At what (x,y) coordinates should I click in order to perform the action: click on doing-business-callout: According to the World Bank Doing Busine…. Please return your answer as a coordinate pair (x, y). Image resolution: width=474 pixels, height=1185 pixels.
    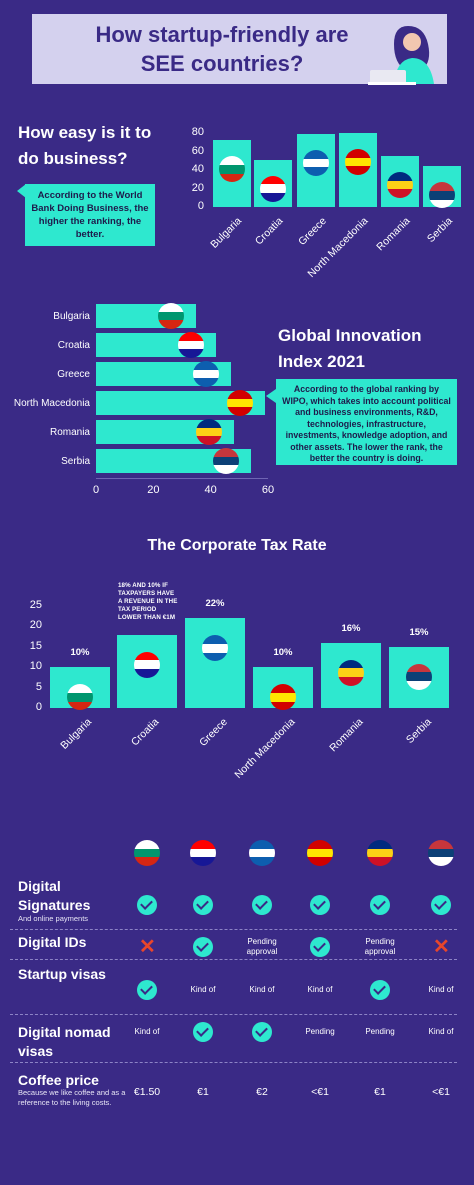
    Looking at the image, I should click on (90, 215).